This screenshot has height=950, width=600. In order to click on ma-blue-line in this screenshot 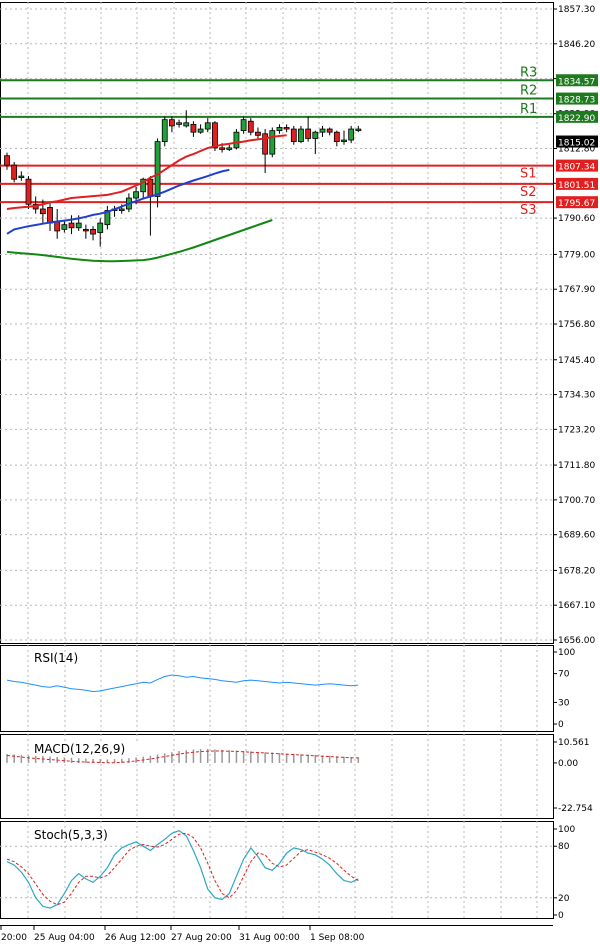, I will do `click(118, 201)`.